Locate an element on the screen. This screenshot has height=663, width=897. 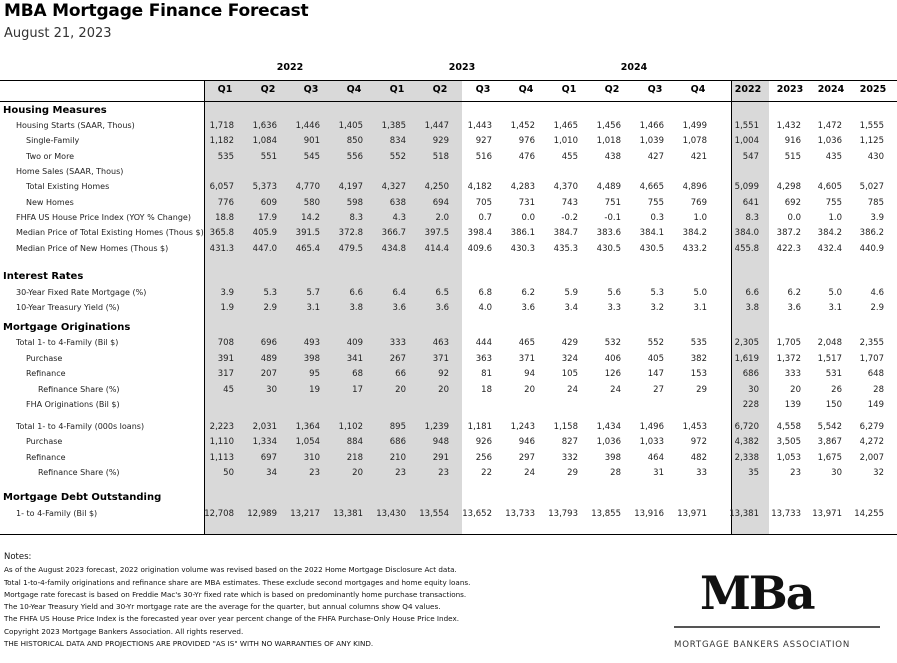
table-cell: 535 is located at coordinates (698, 343).